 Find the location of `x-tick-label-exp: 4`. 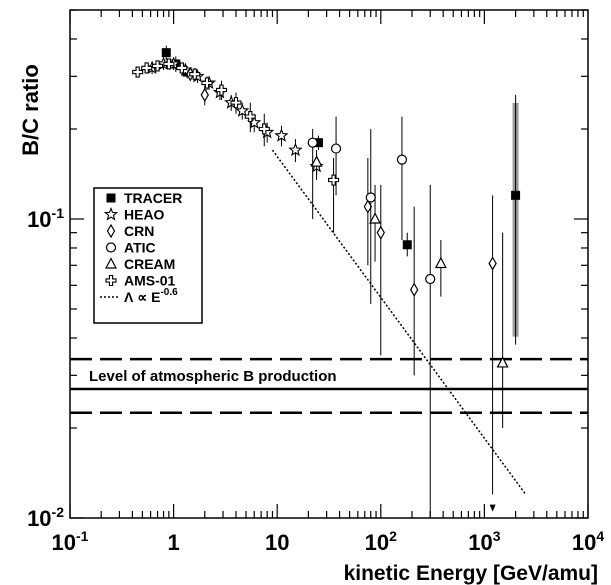

x-tick-label-exp: 4 is located at coordinates (600, 536).